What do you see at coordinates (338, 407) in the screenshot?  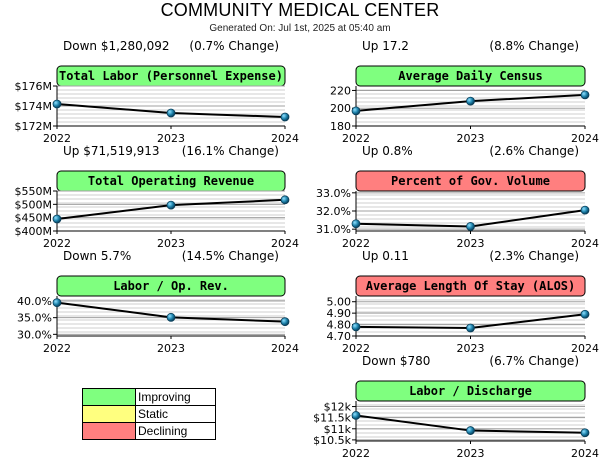 I see `y-tick-label: $12k` at bounding box center [338, 407].